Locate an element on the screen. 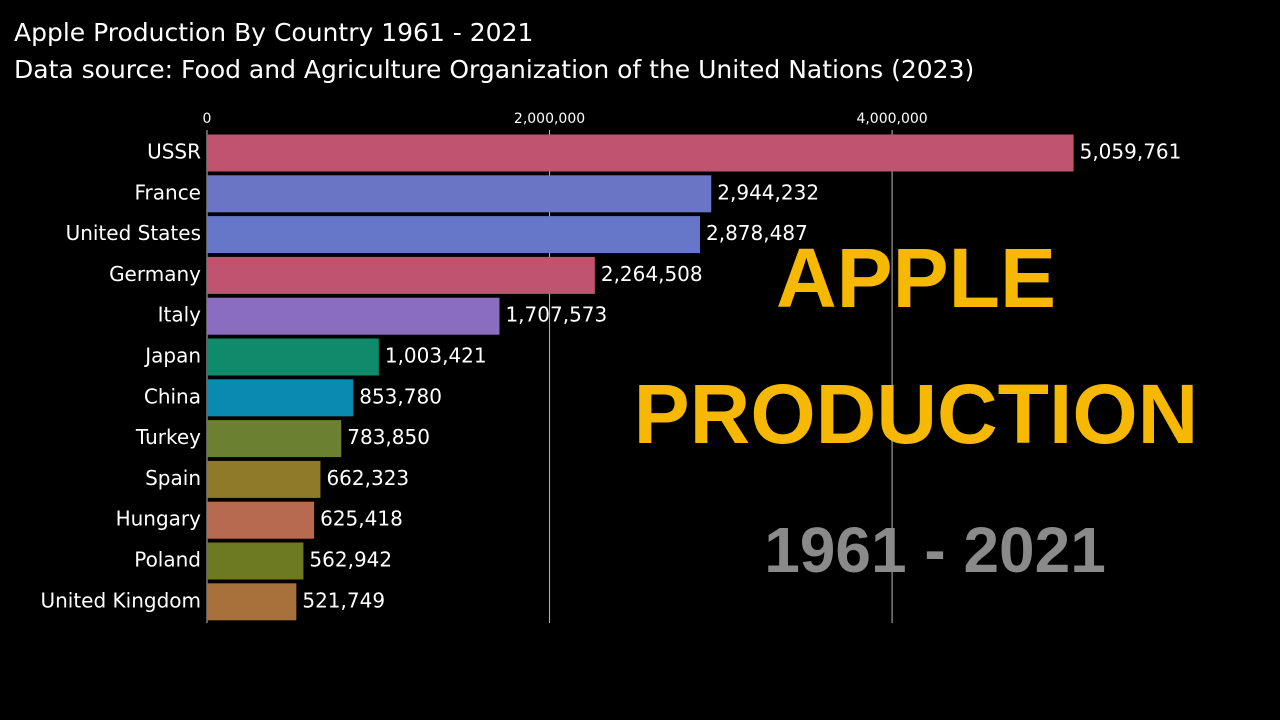  chart-title: Apple Production By Country 1961 - 2021 is located at coordinates (273, 32).